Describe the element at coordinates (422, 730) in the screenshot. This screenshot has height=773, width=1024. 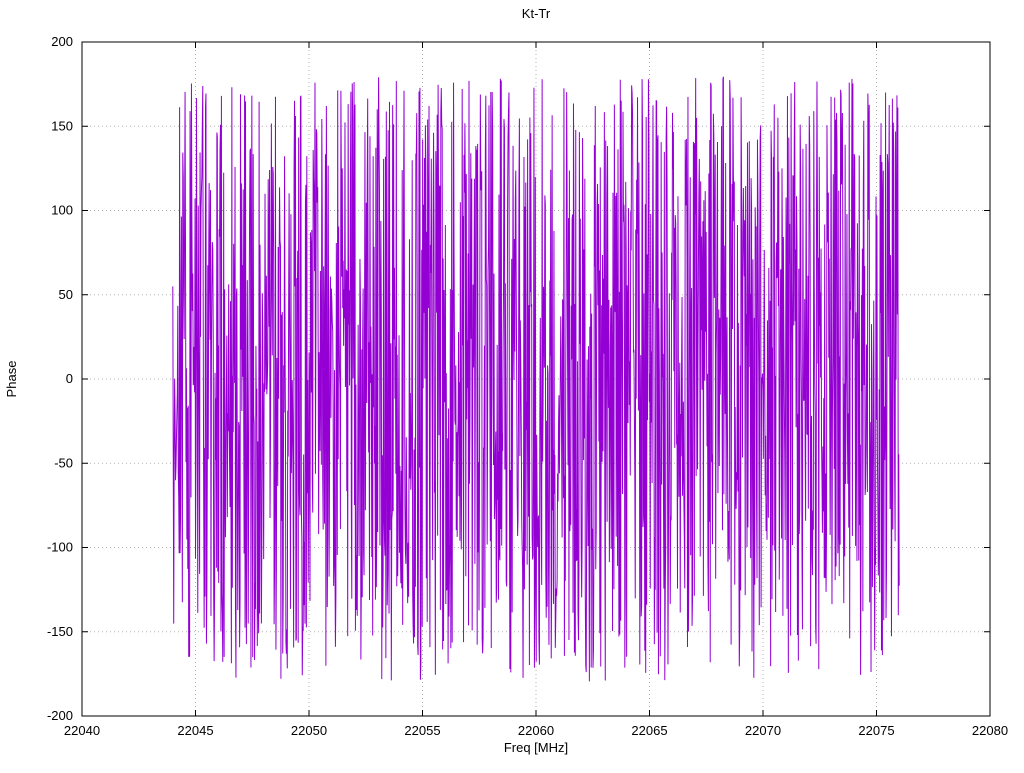
I see `tick-label-x: 22055` at that location.